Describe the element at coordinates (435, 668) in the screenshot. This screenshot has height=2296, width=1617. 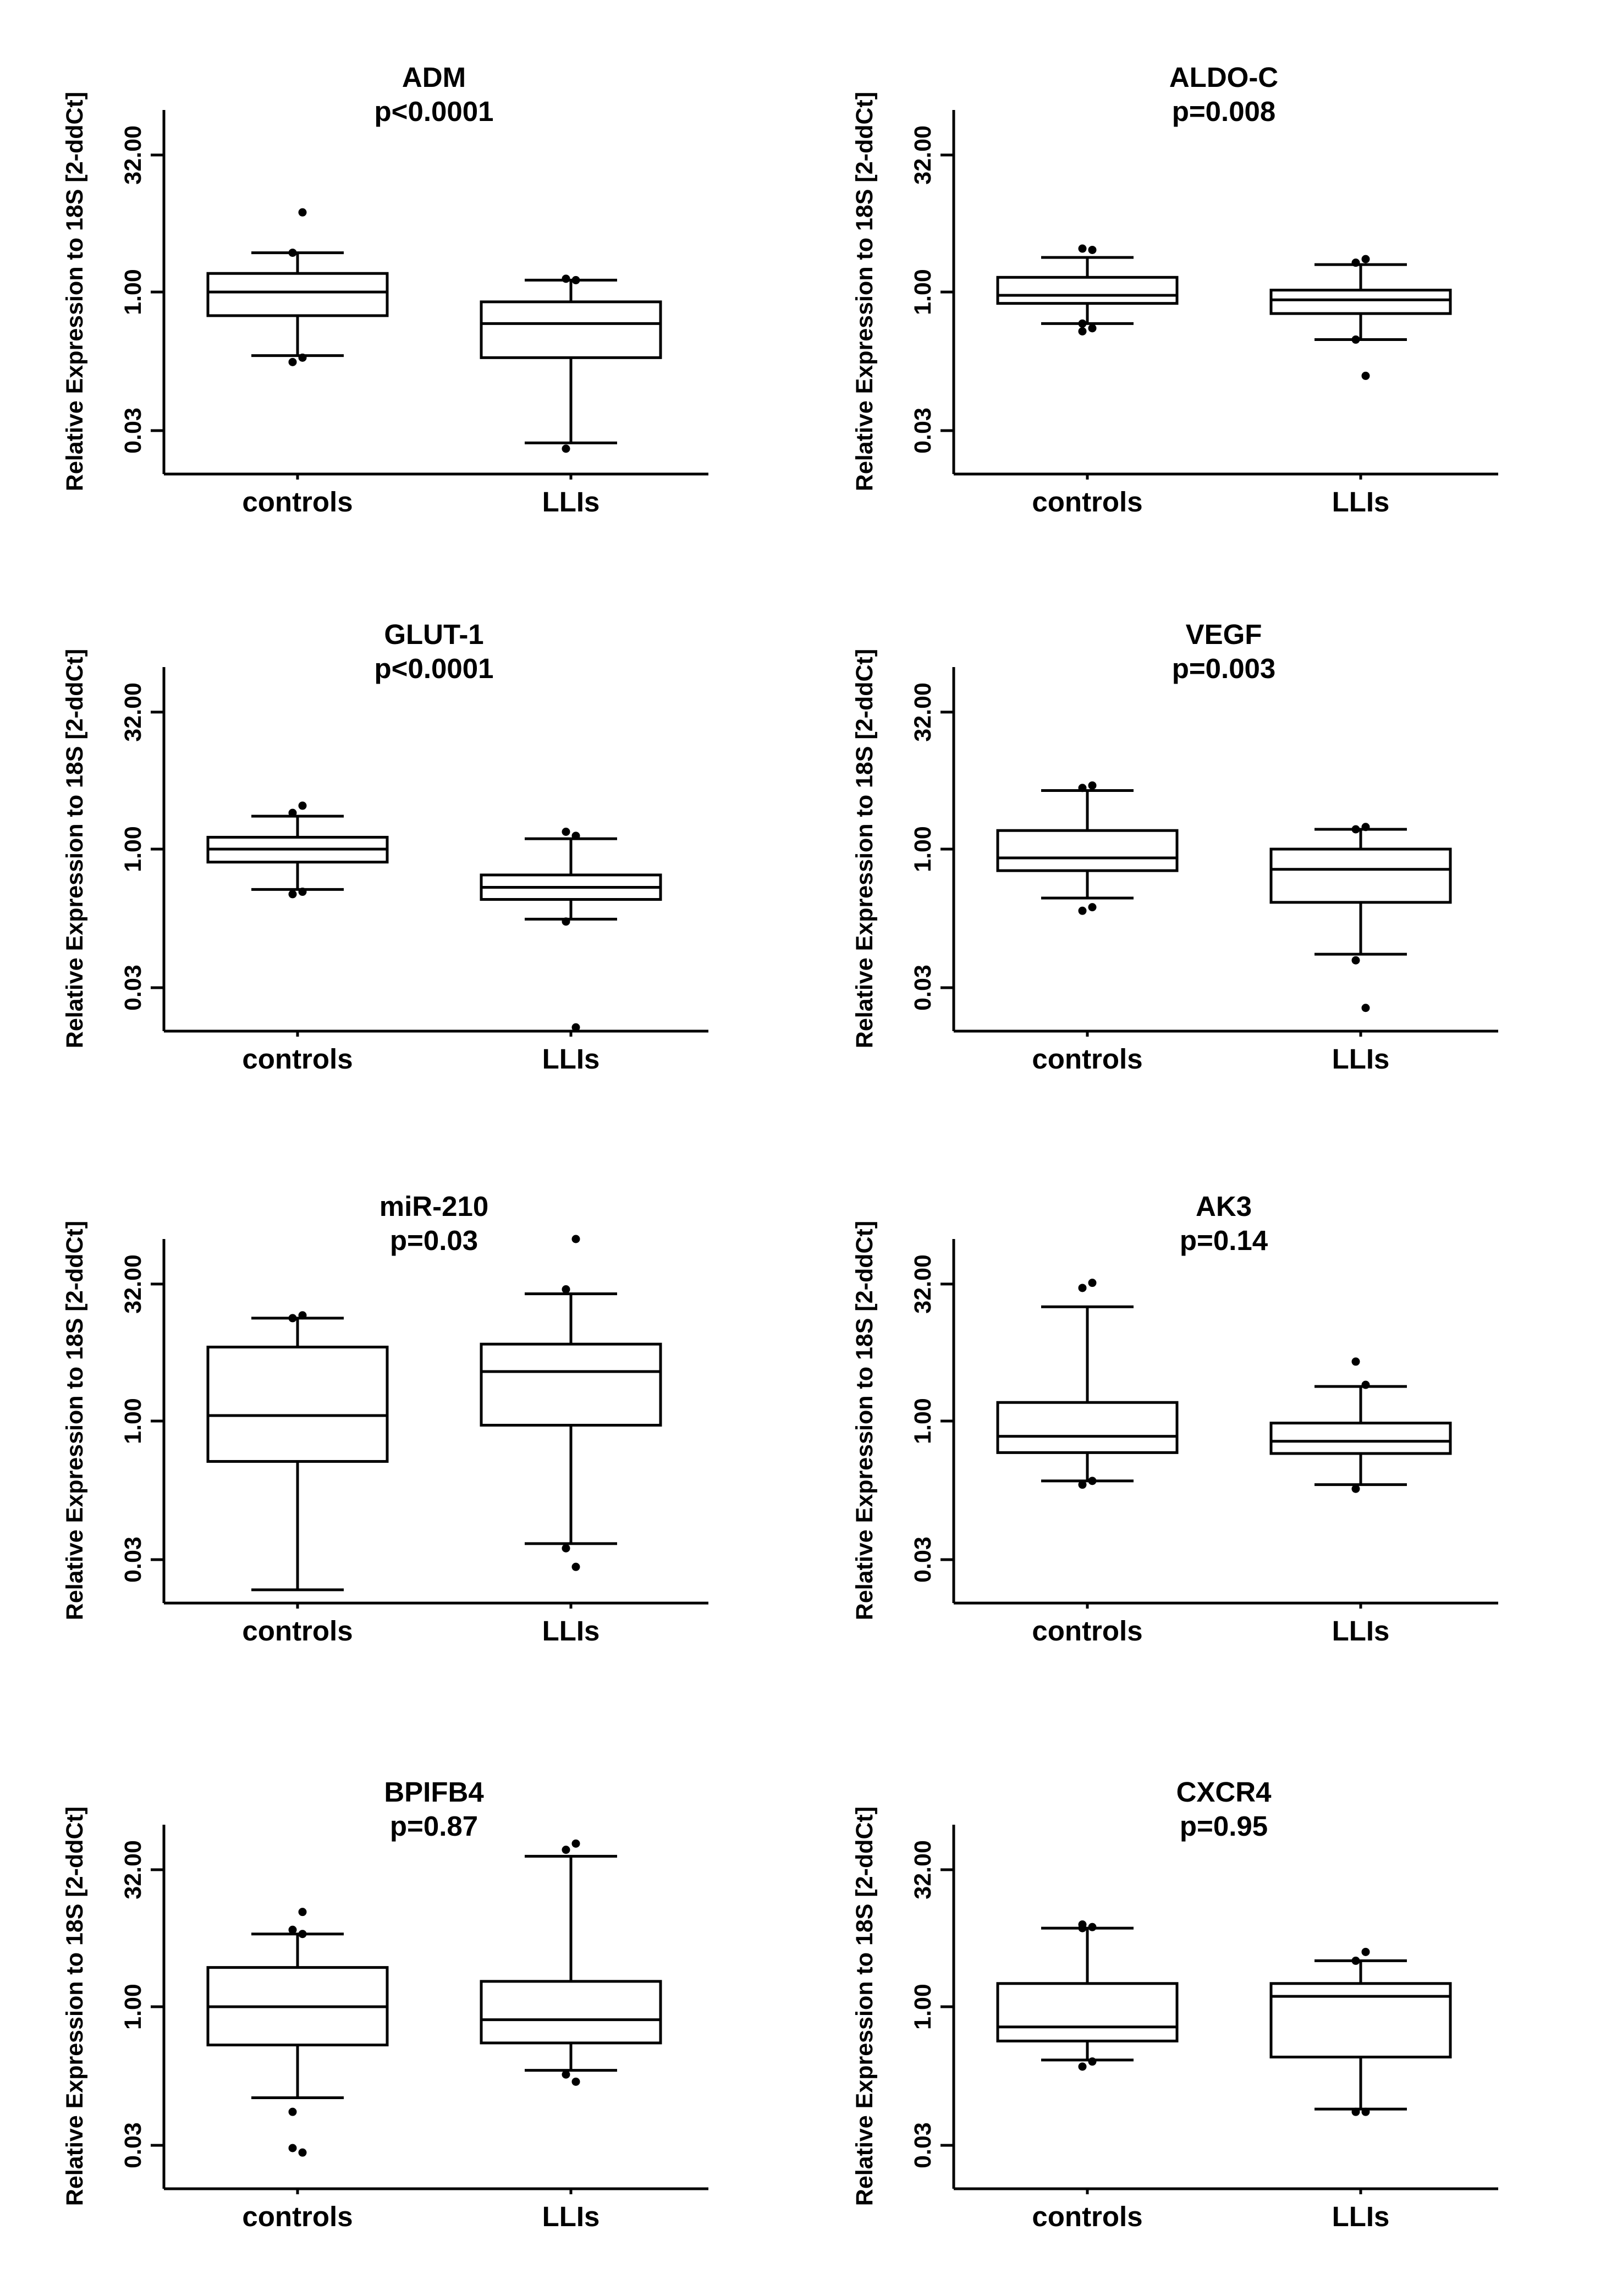
I see `panel-pvalue: p<0.0001` at that location.